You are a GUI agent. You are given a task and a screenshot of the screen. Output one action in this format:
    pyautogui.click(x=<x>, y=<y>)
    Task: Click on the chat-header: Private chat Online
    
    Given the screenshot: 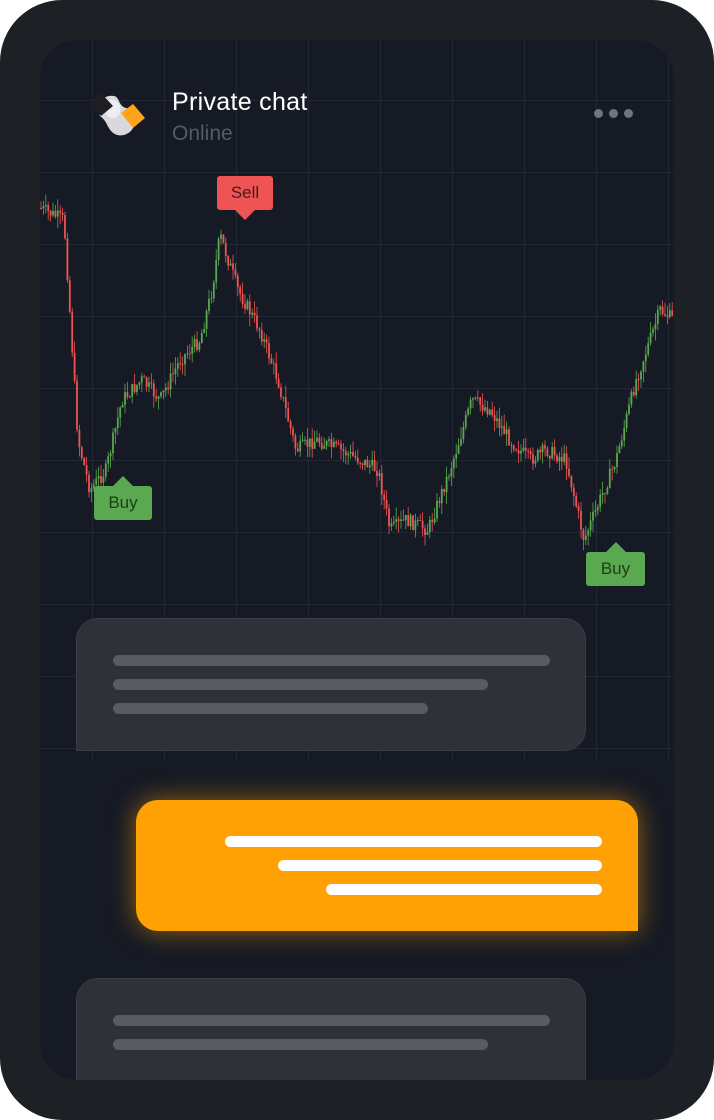 What is the action you would take?
    pyautogui.click(x=368, y=118)
    